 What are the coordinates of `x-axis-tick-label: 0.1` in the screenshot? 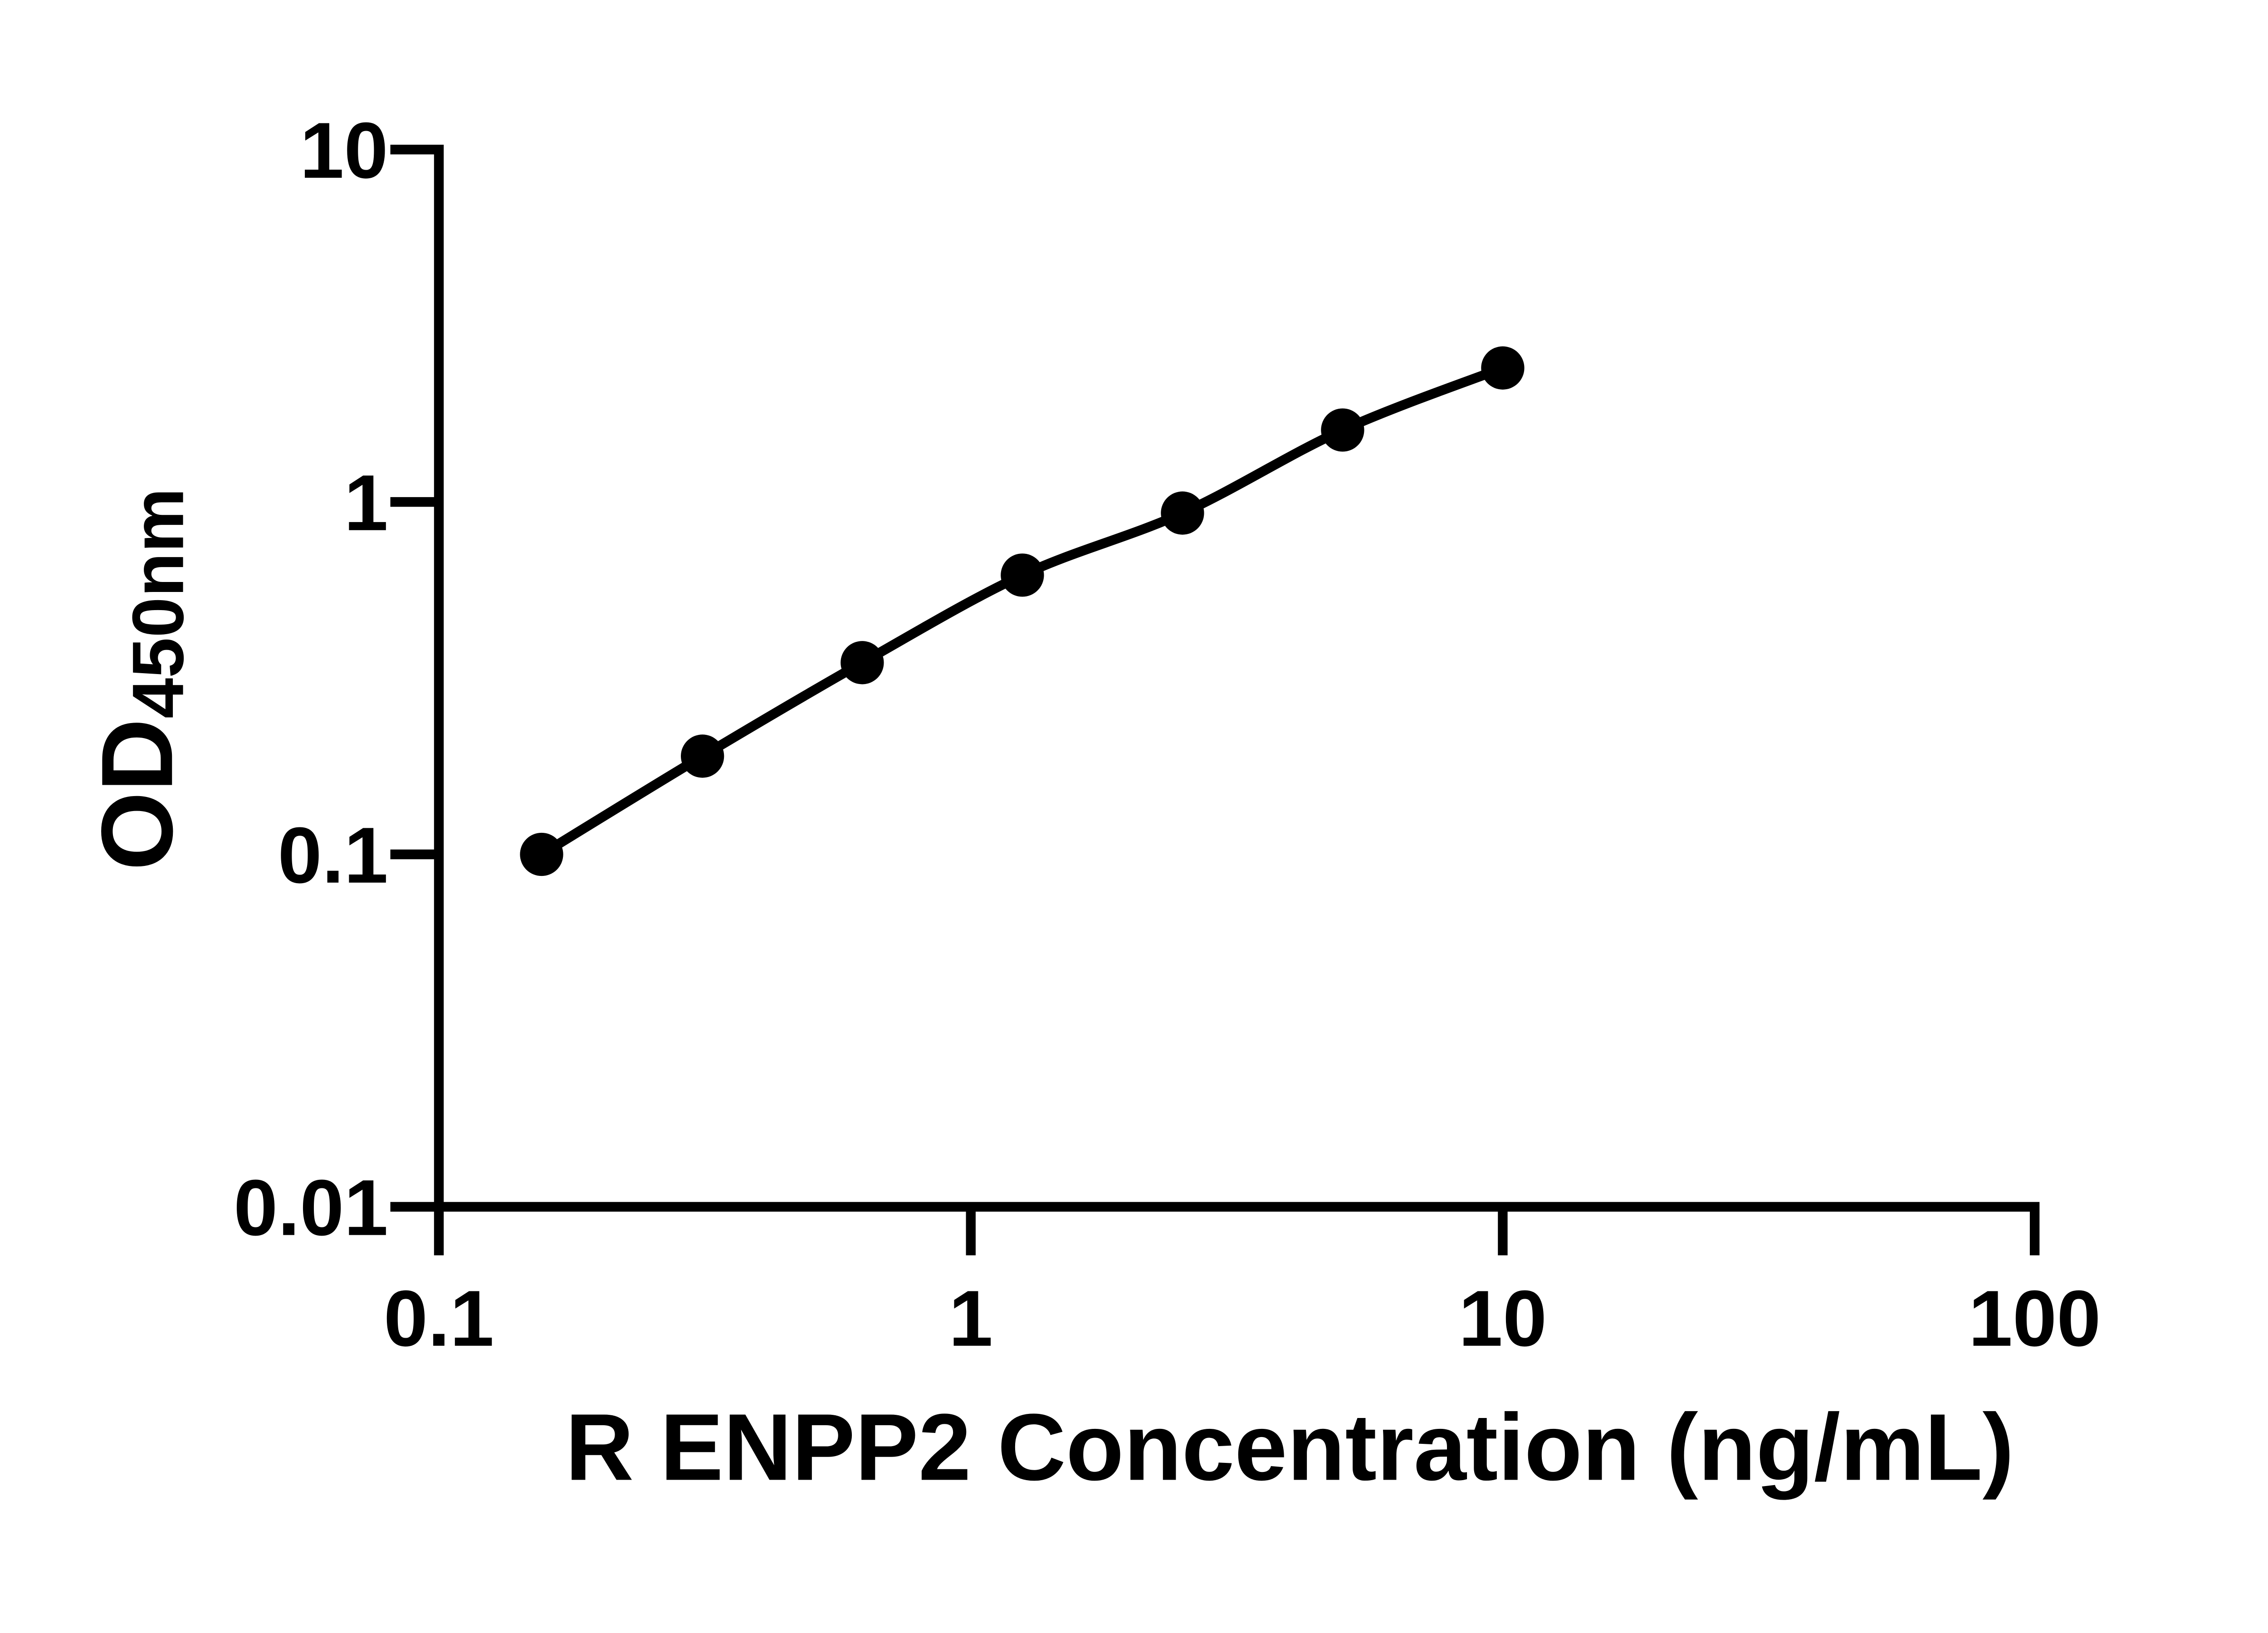 It's located at (439, 1319).